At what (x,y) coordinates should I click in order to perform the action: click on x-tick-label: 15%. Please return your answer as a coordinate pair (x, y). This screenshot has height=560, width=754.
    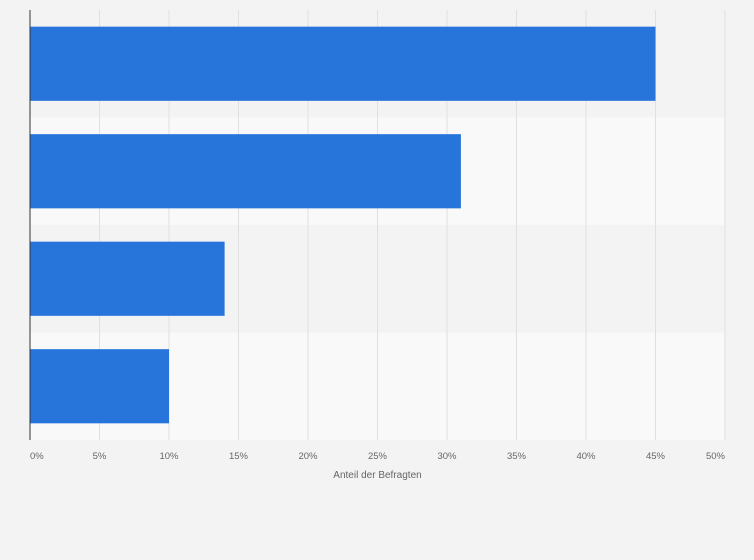
    Looking at the image, I should click on (239, 456).